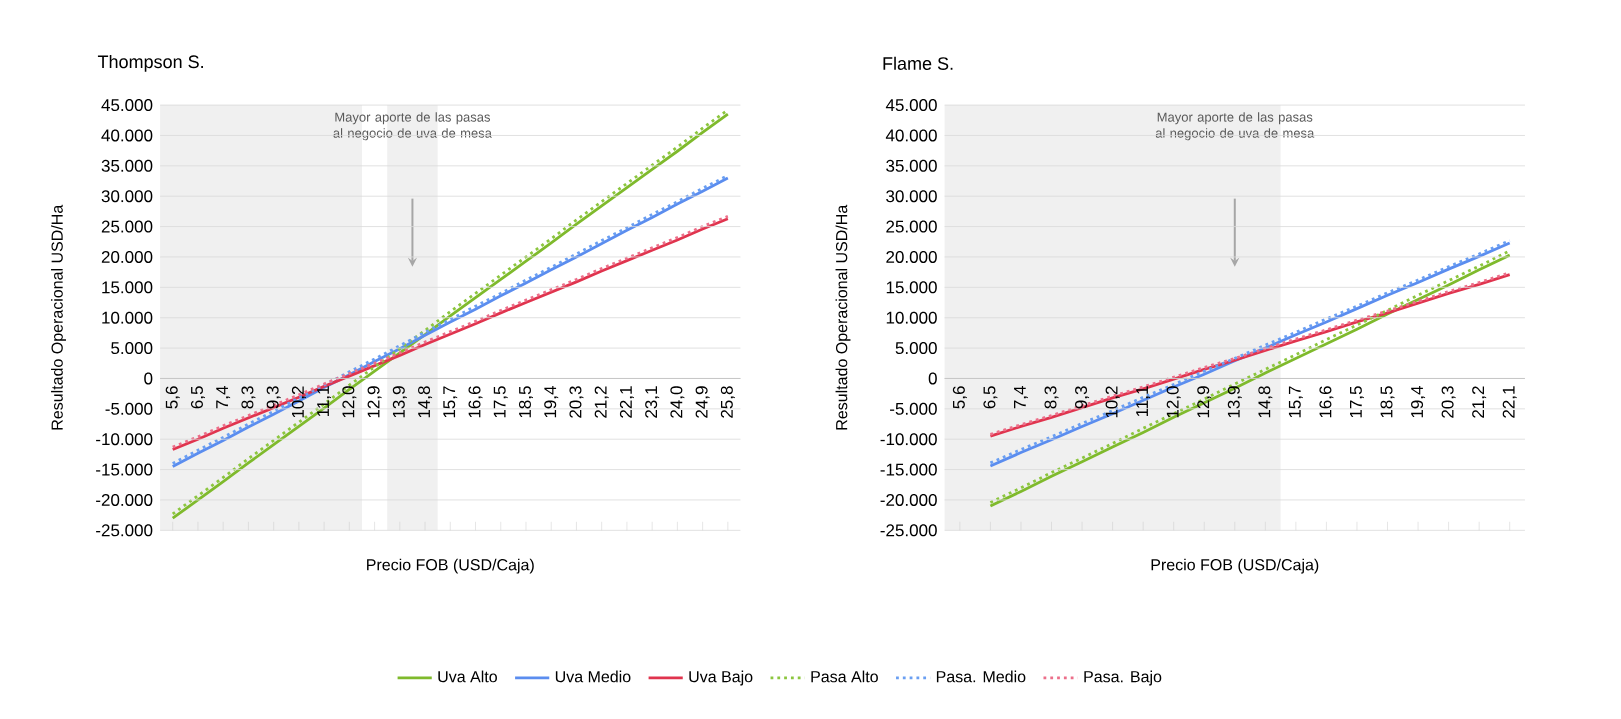  Describe the element at coordinates (1123, 678) in the screenshot. I see `legend-label: Pasa. Bajo` at that location.